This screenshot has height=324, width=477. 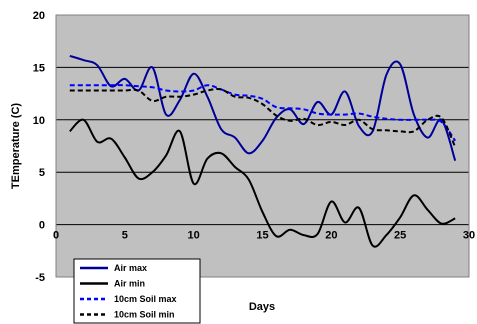 What do you see at coordinates (262, 307) in the screenshot?
I see `x-axis-title: Days` at bounding box center [262, 307].